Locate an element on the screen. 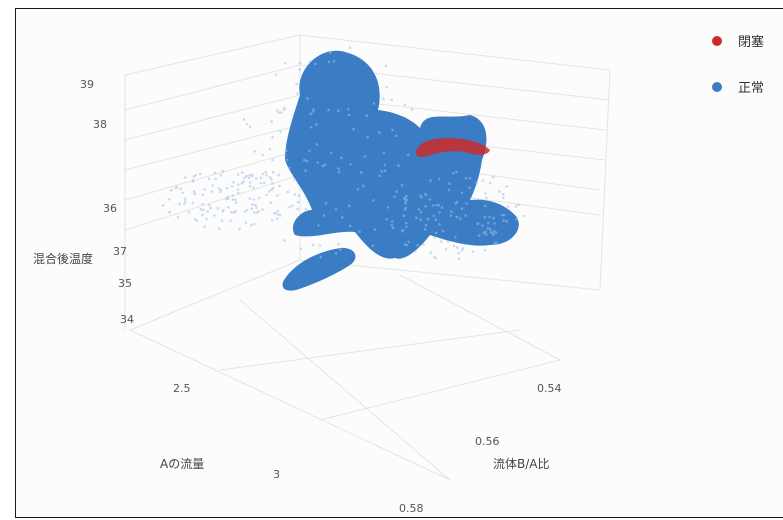 The height and width of the screenshot is (520, 783). blockage-cluster is located at coordinates (452, 147).